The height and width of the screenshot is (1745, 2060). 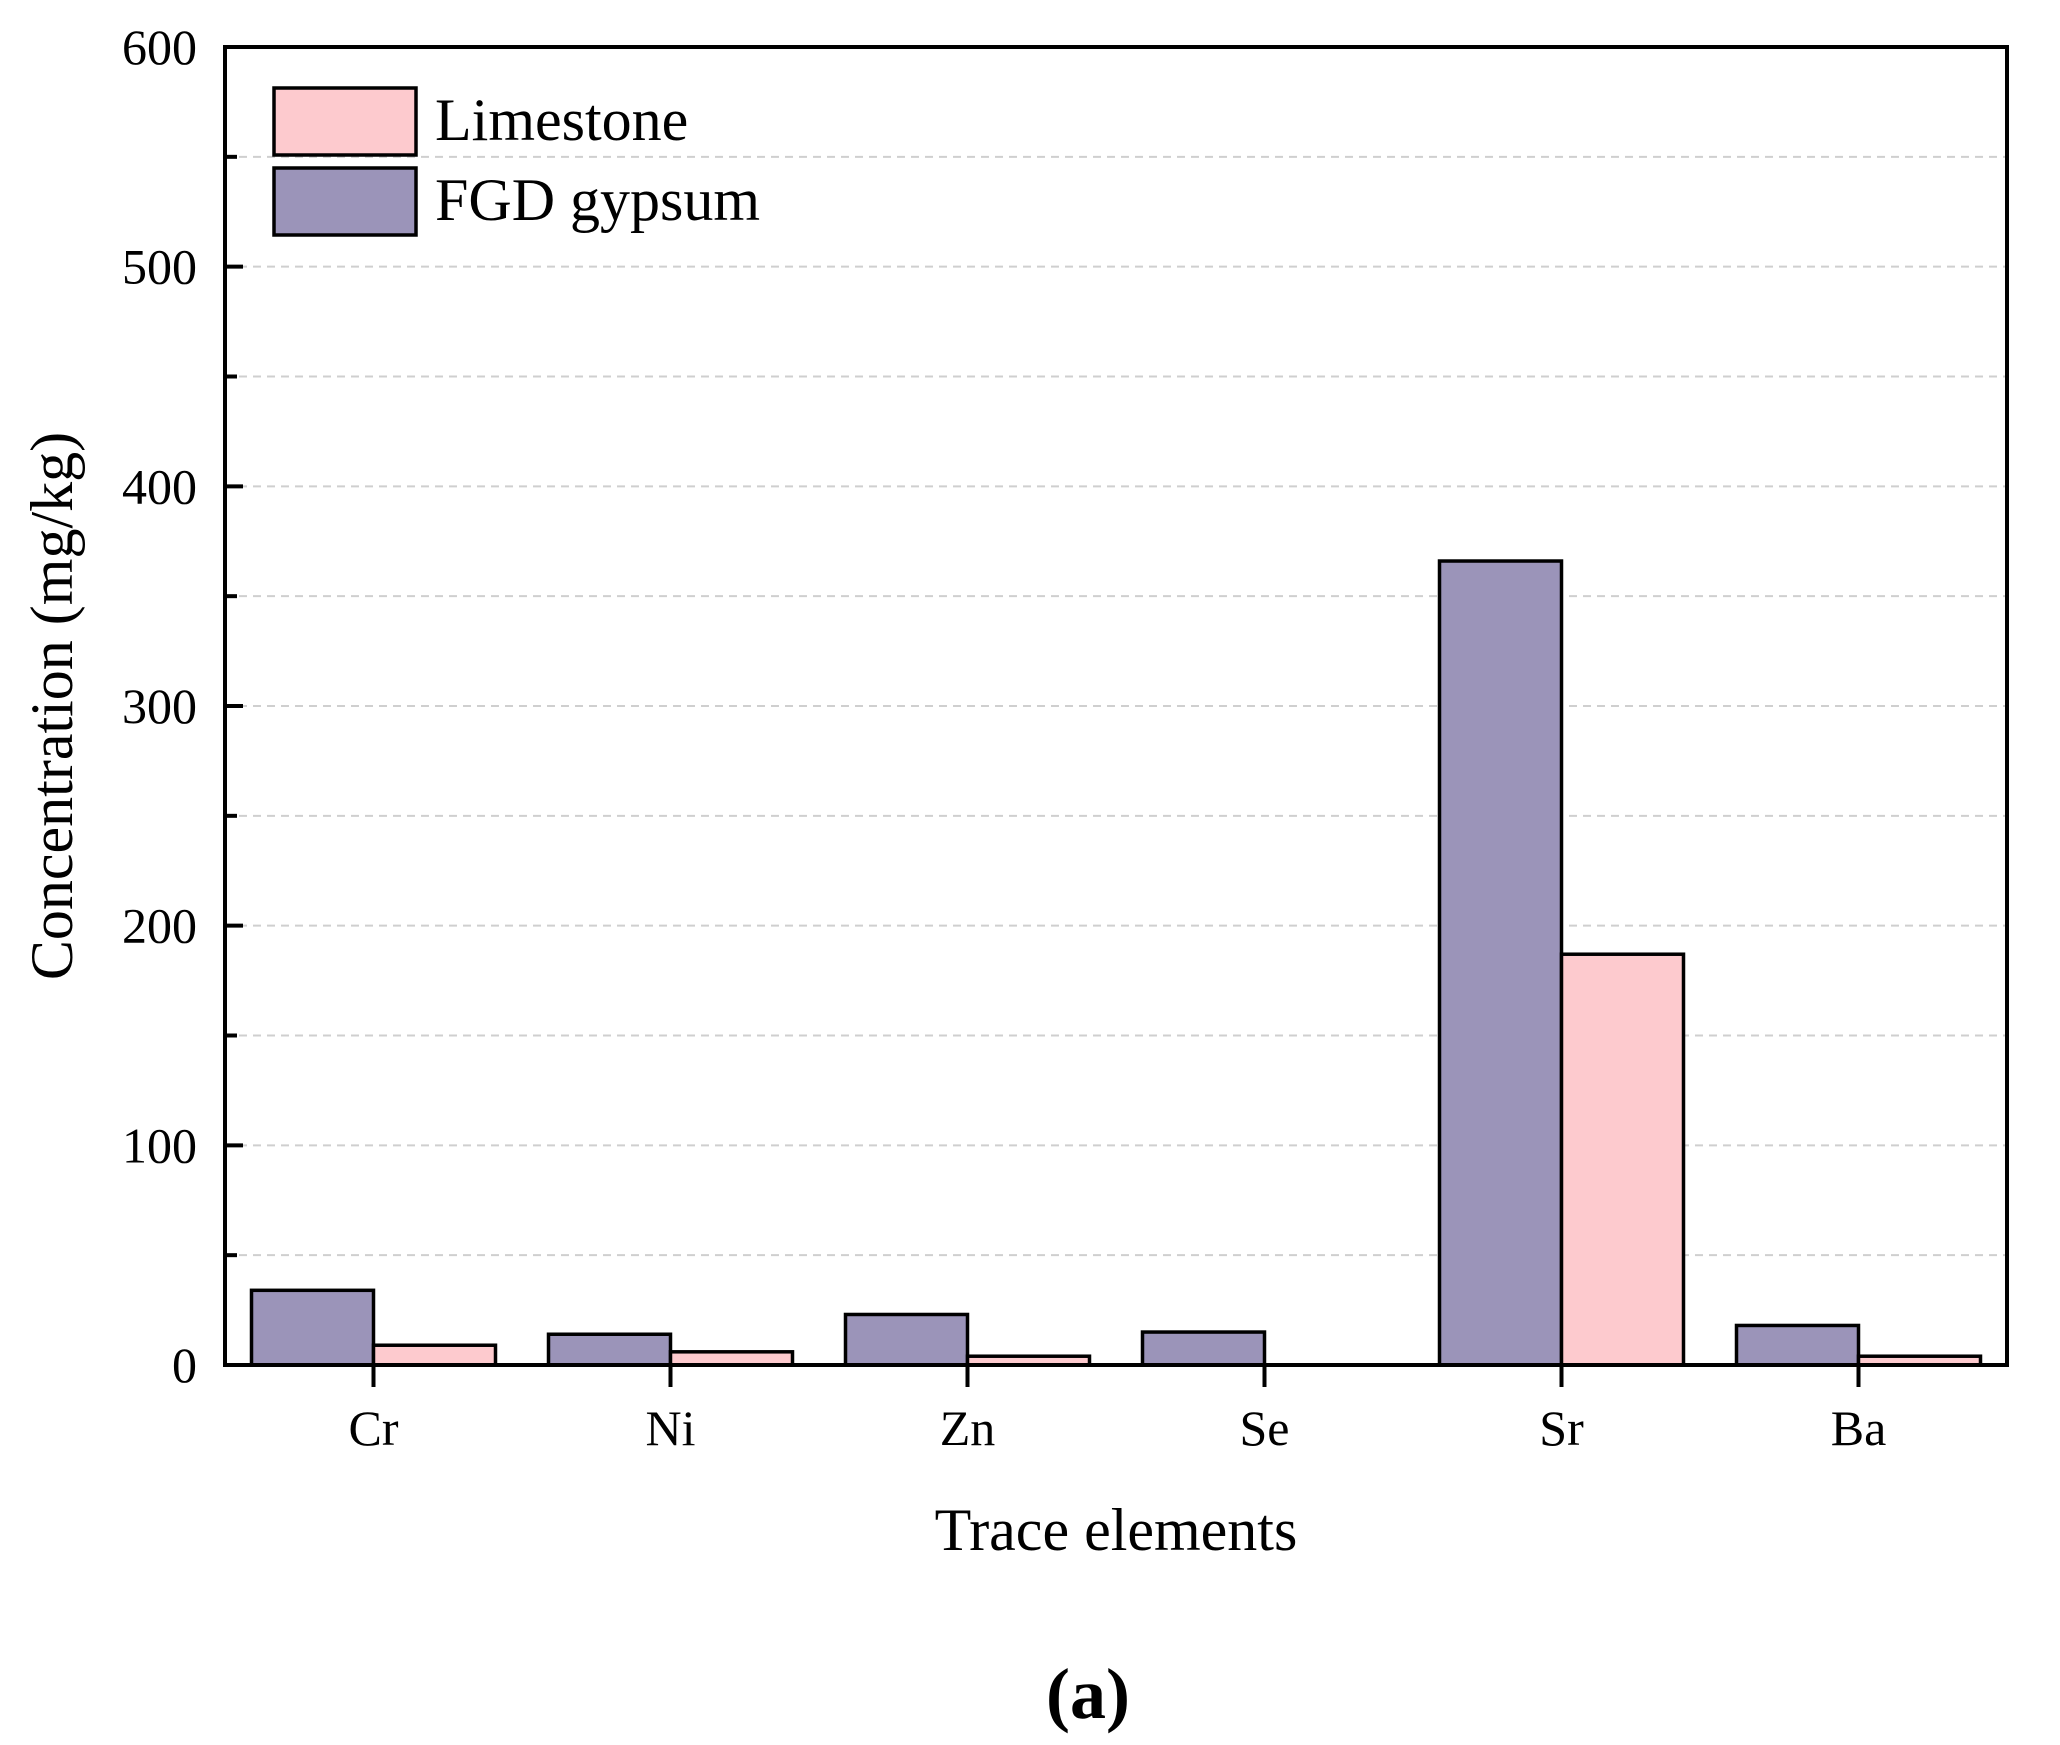 What do you see at coordinates (1500, 963) in the screenshot?
I see `bar-fgd-gypsum-sr` at bounding box center [1500, 963].